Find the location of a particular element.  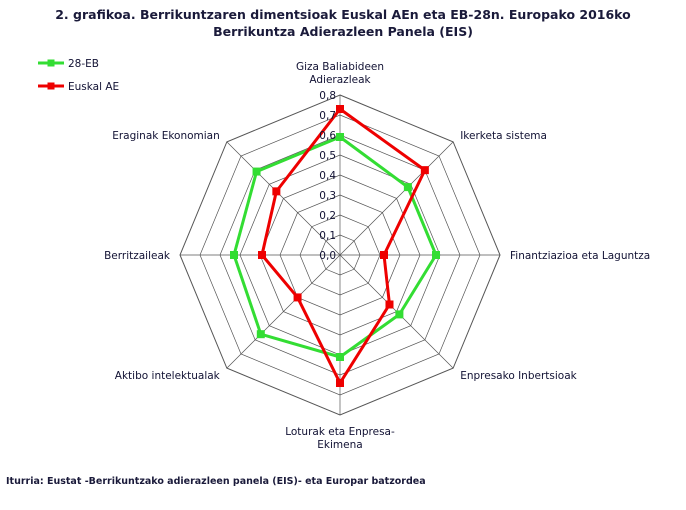

chart-title-line-2: Berrikuntza Adierazleen Panela (EIS) is located at coordinates (343, 31).